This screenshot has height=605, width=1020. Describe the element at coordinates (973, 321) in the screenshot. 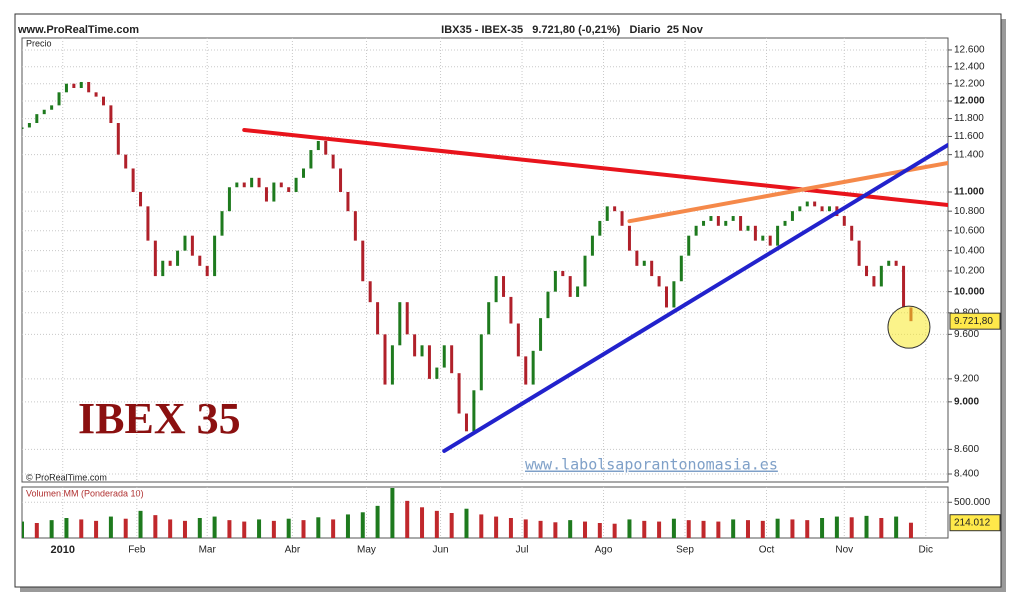

I see `last-value-label: 9.721,80` at that location.